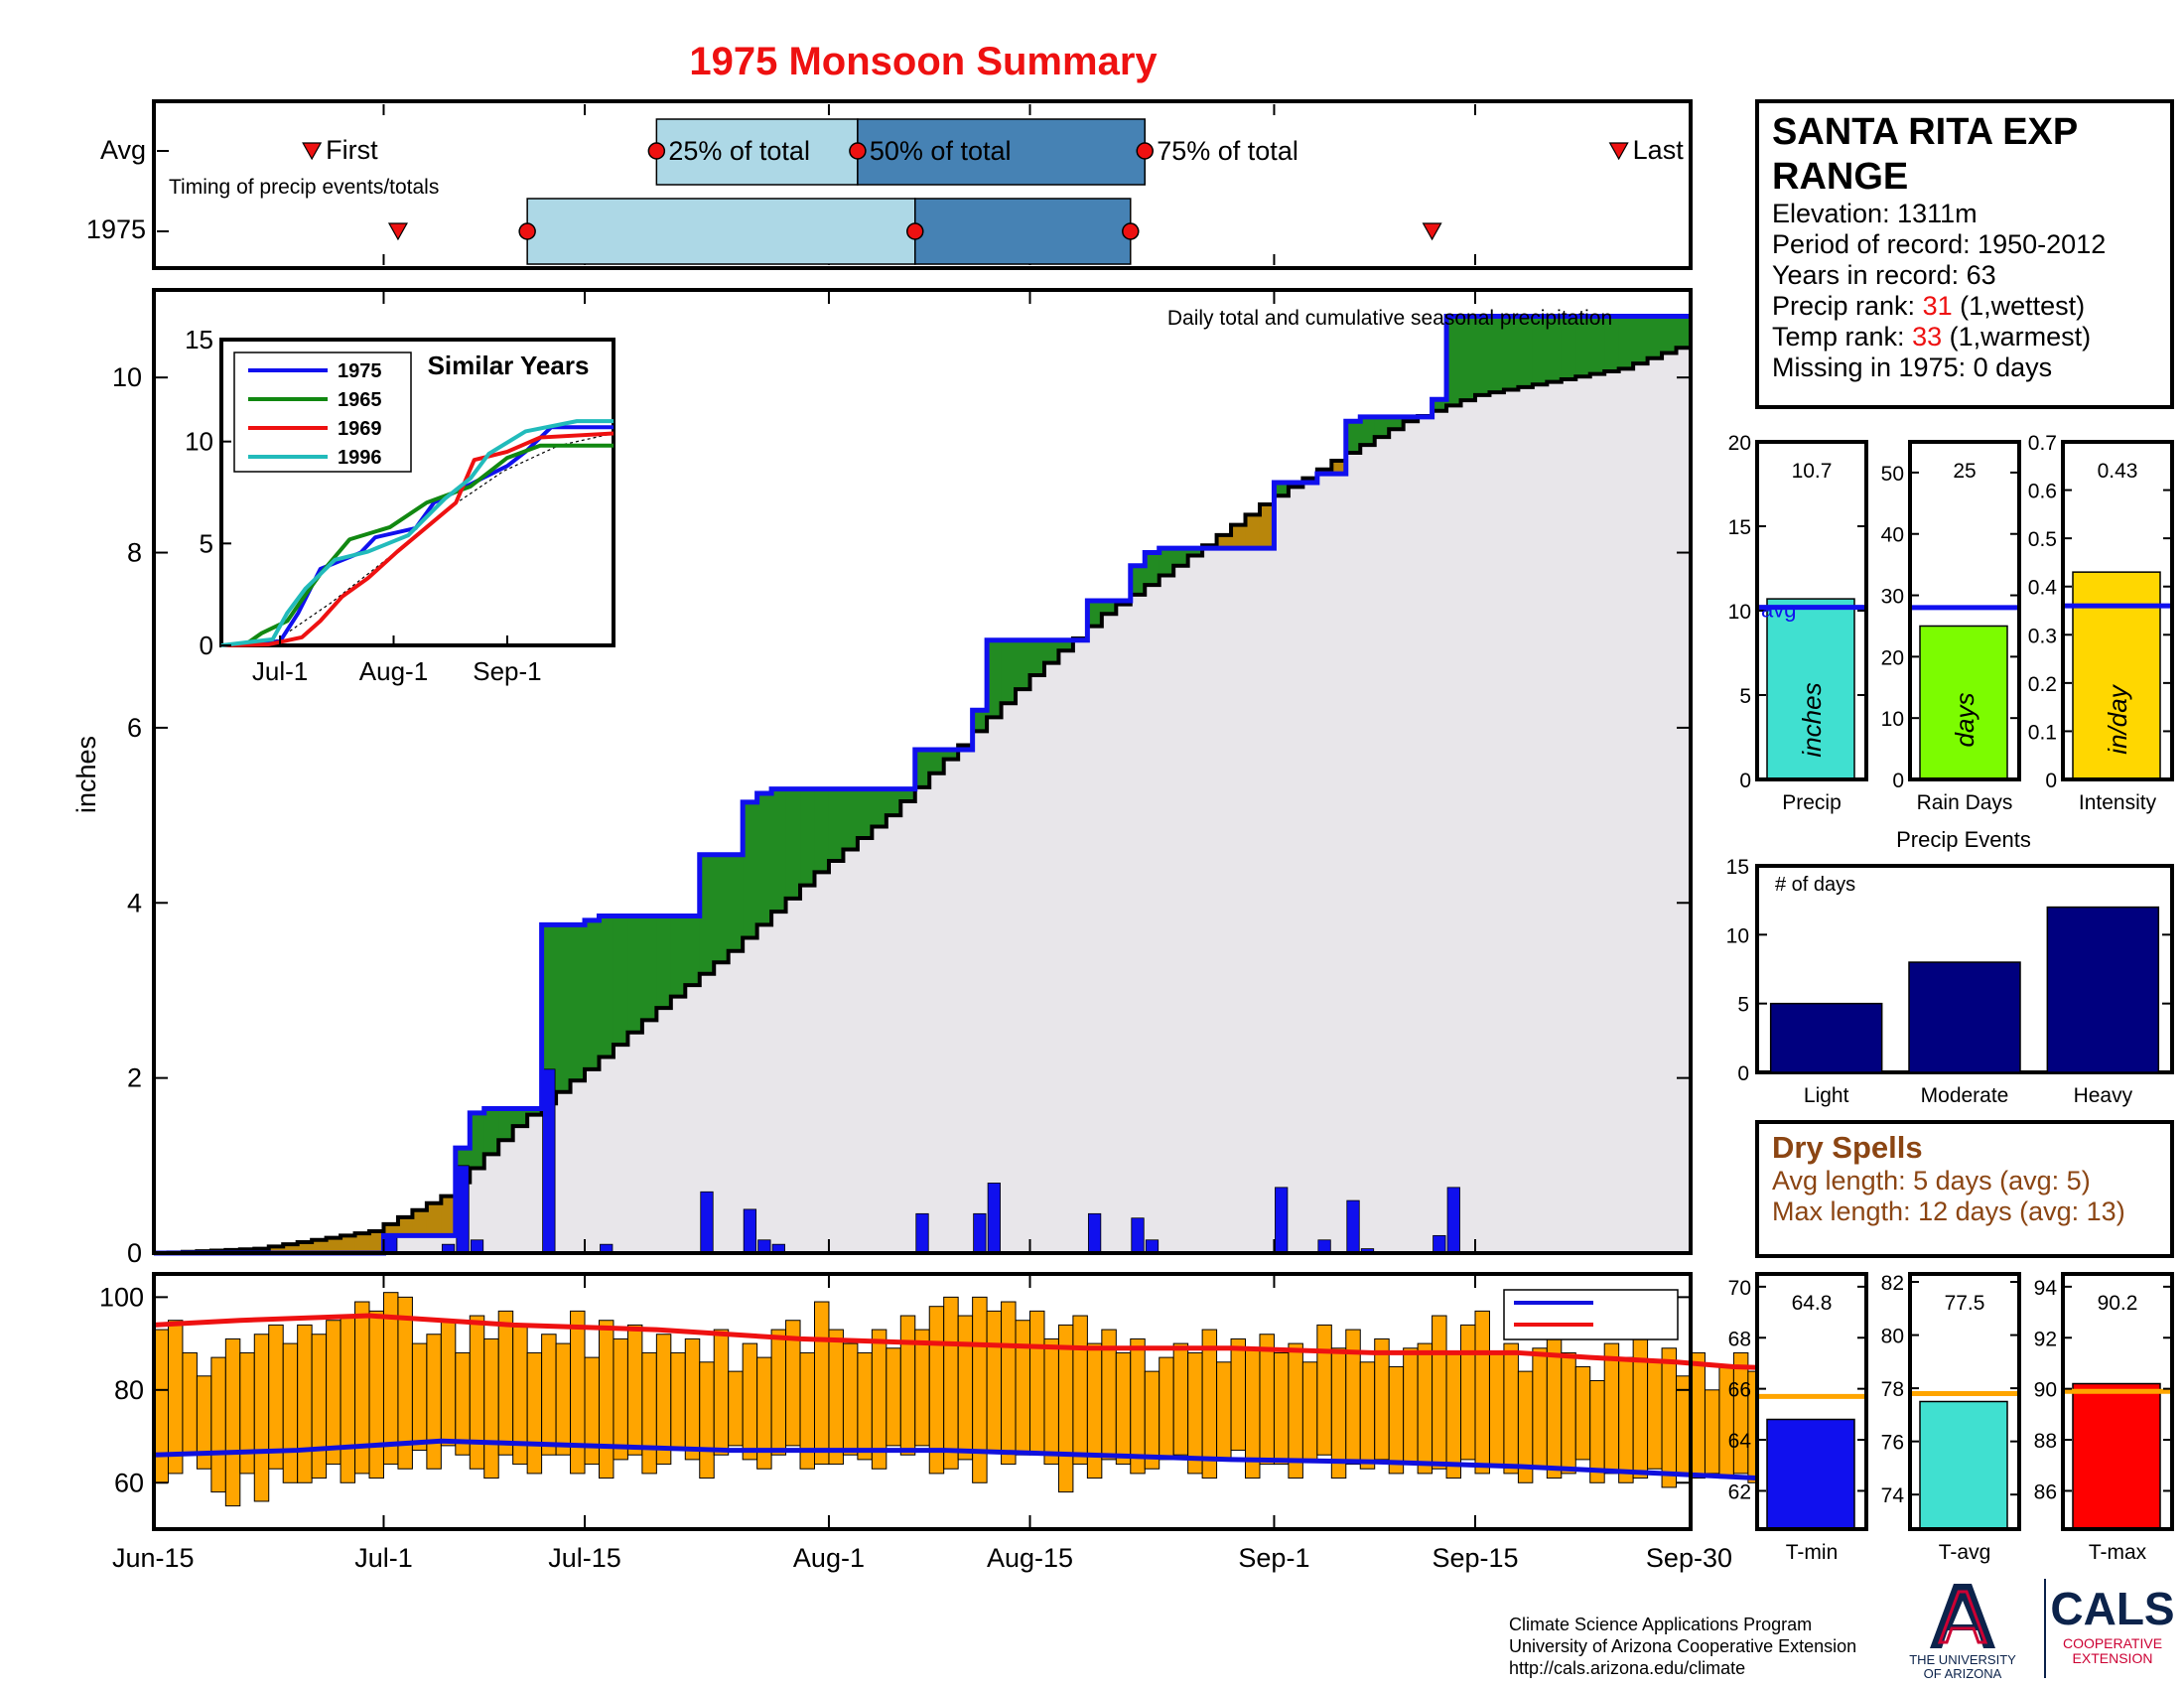 This screenshot has height=1688, width=2184. Describe the element at coordinates (829, 1558) in the screenshot. I see `date-axis-label: Aug-1` at that location.